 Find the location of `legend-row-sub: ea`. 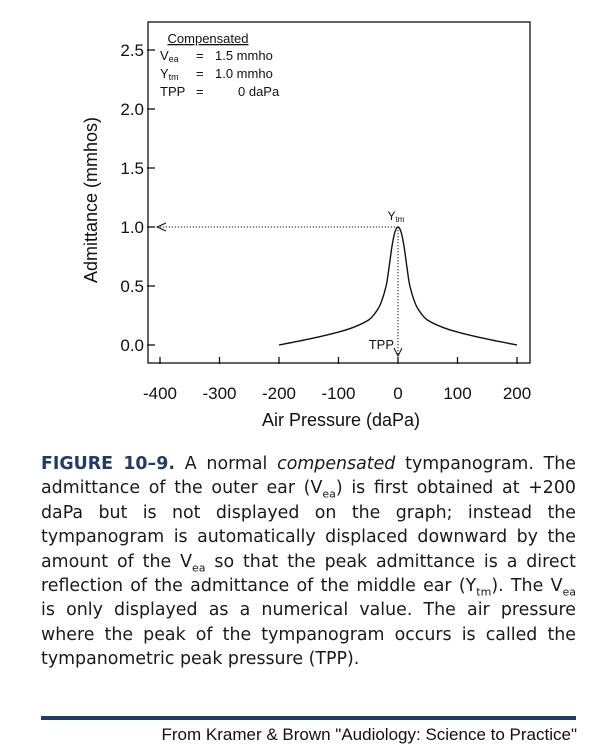

legend-row-sub: ea is located at coordinates (174, 59).